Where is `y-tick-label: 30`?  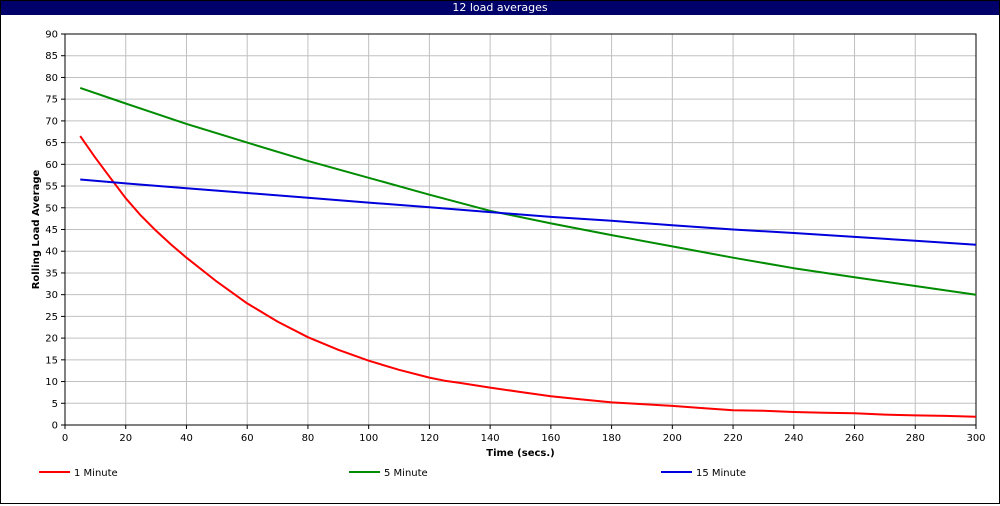 y-tick-label: 30 is located at coordinates (51, 295).